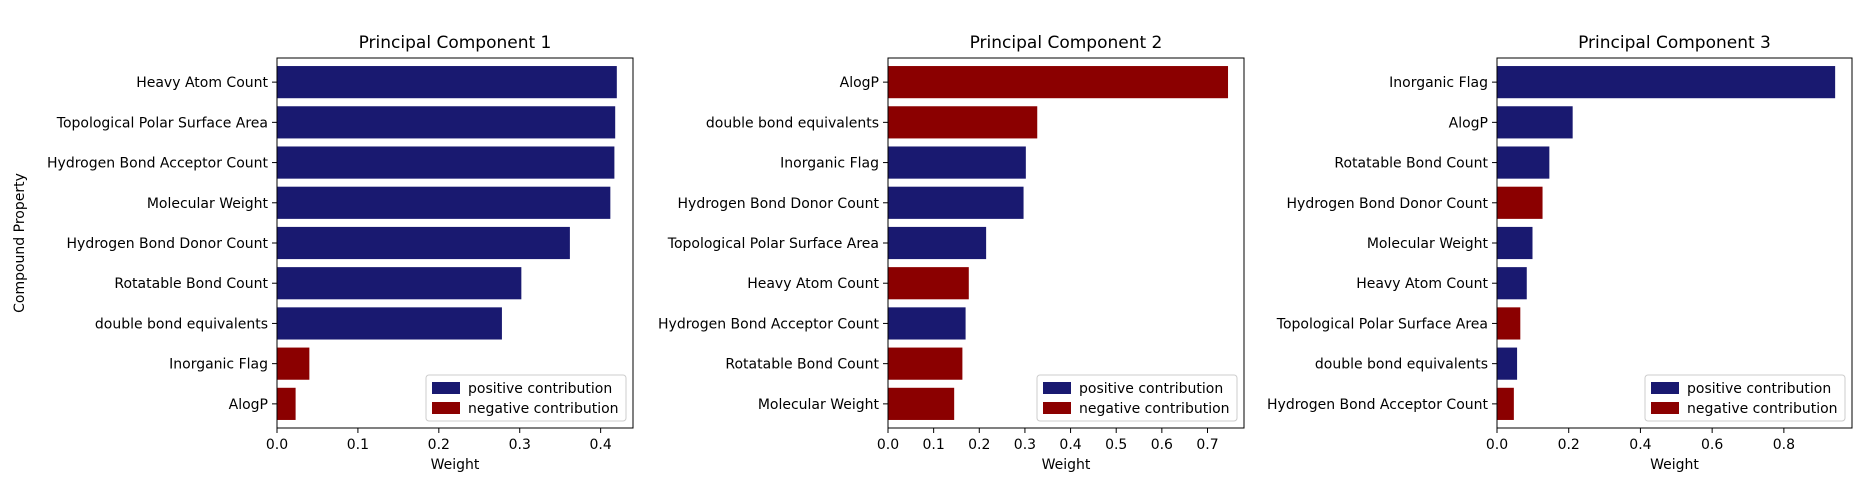 The height and width of the screenshot is (480, 1872). Describe the element at coordinates (455, 43) in the screenshot. I see `panel-title: Principal Component 1` at that location.